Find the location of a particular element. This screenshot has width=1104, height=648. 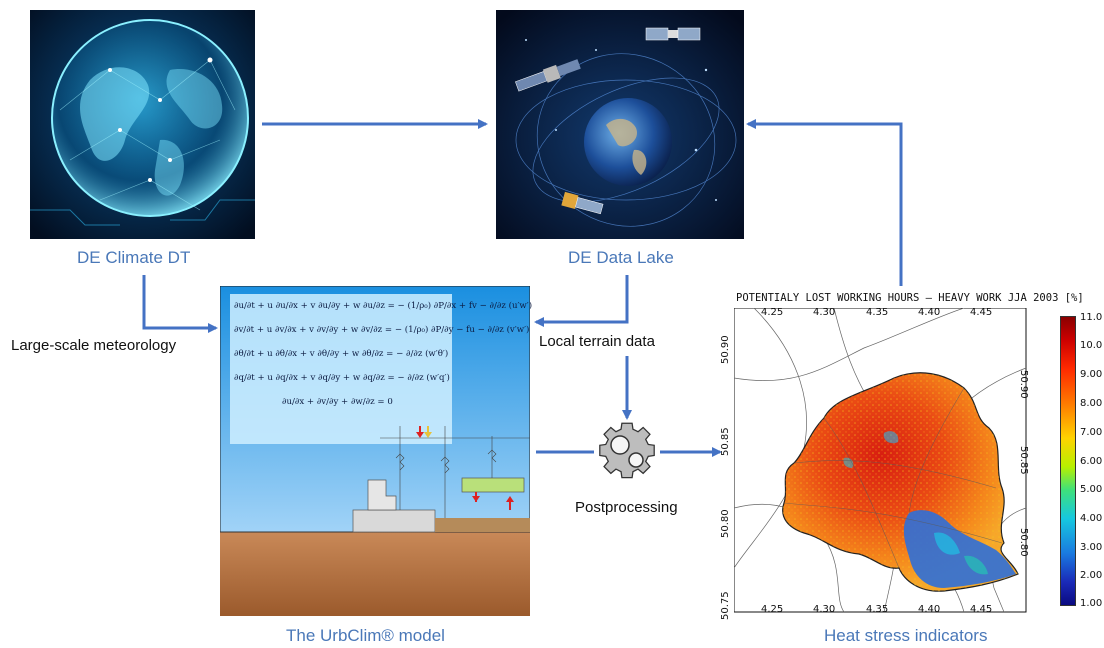

colorbar-tick: 5.00 is located at coordinates (1091, 489).